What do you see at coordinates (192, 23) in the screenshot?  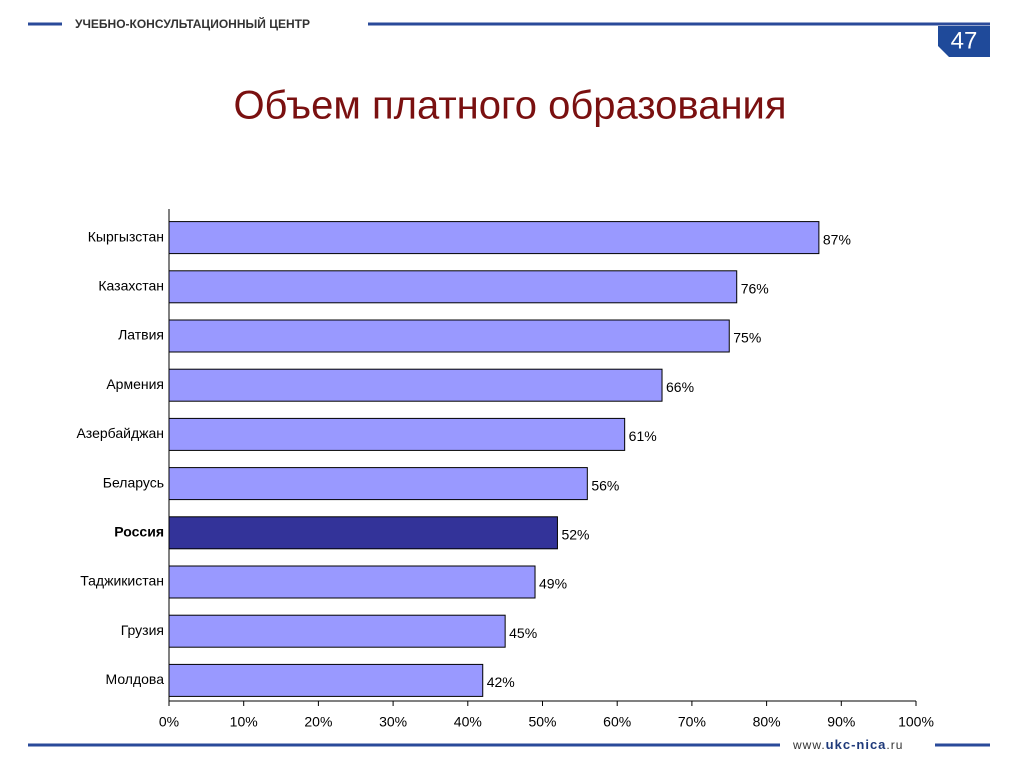 I see `header-org: УЧЕБНО-КОНСУЛЬТАЦИОННЫЙ ЦЕНТР` at bounding box center [192, 23].